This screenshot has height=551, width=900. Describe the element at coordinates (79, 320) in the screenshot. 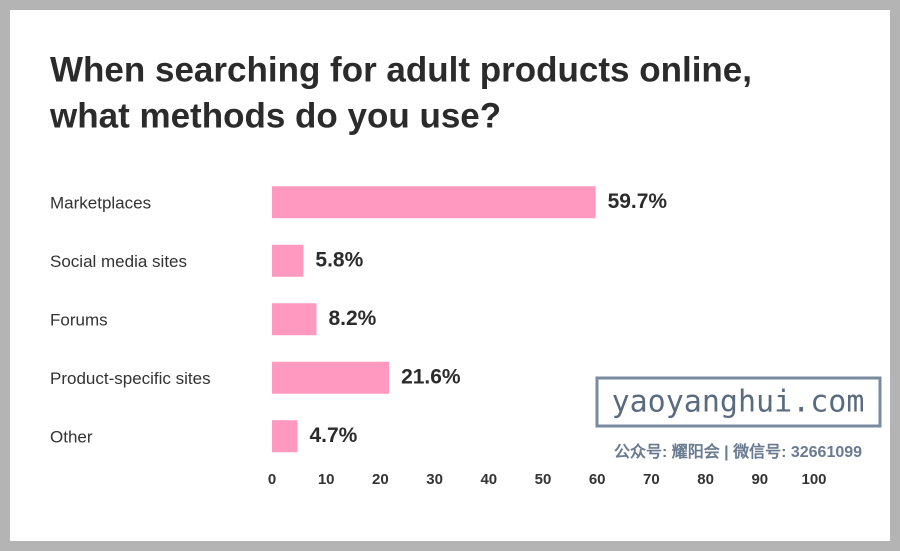

I see `category-label: Forums` at that location.